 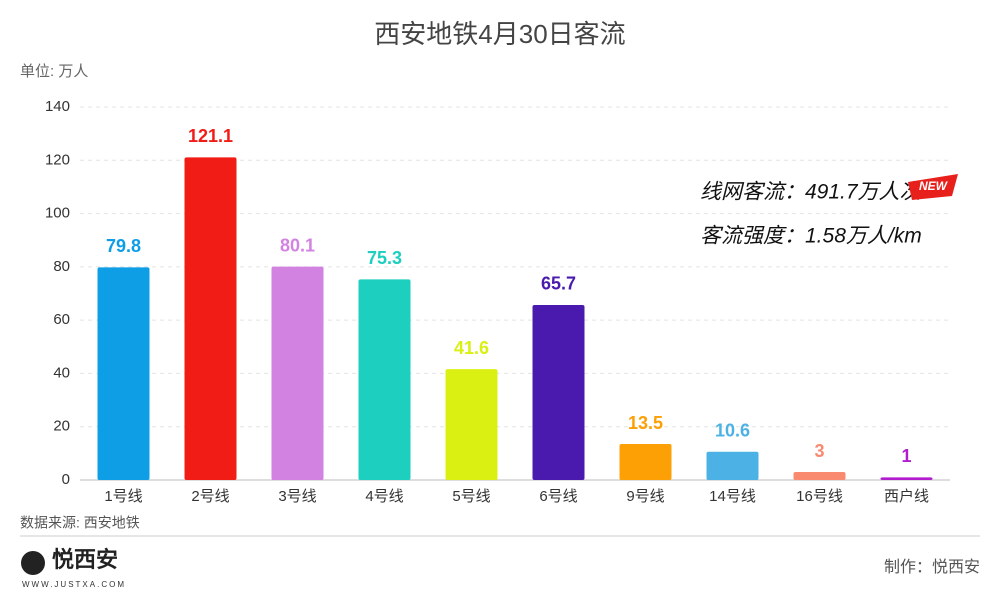 What do you see at coordinates (54, 71) in the screenshot?
I see `y-unit: 单位: 万人` at bounding box center [54, 71].